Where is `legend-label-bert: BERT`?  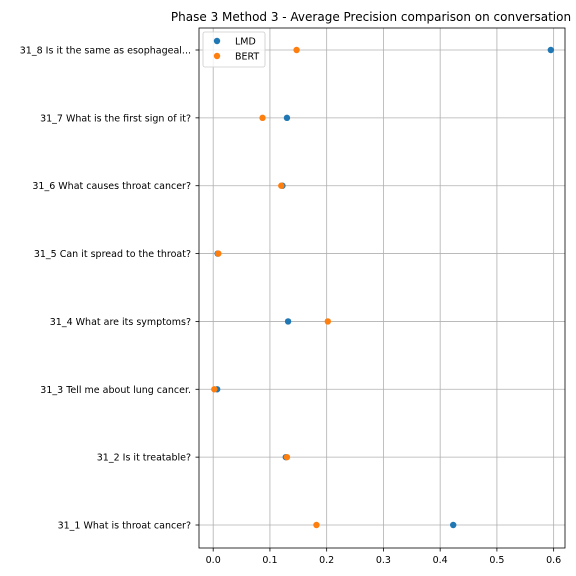
legend-label-bert: BERT is located at coordinates (247, 57).